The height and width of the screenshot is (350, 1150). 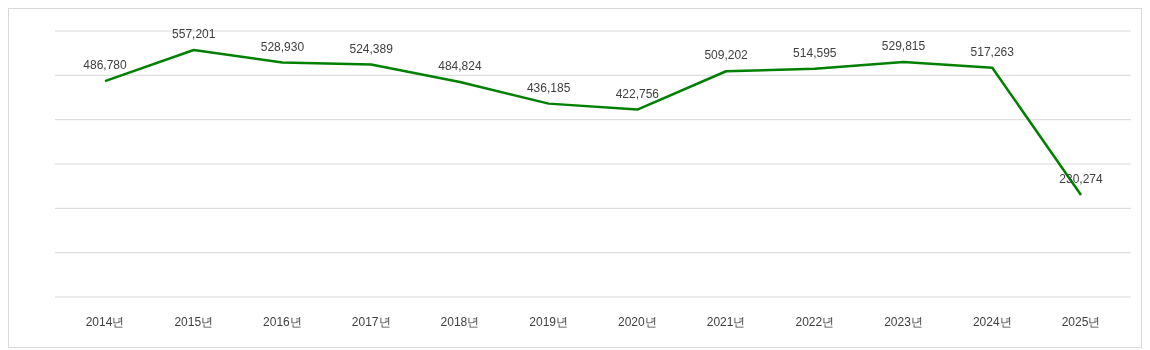 I want to click on x-tick-label: 2022년, so click(x=815, y=321).